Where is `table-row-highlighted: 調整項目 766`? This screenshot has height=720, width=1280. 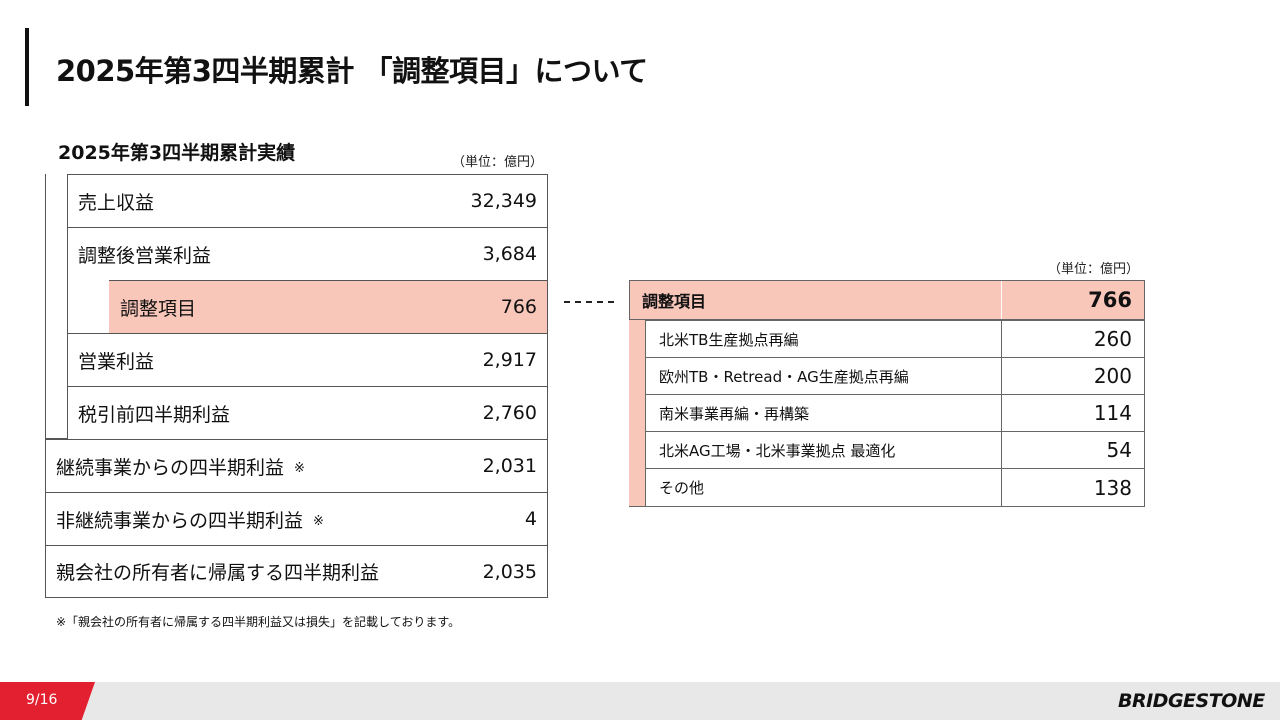 table-row-highlighted: 調整項目 766 is located at coordinates (328, 306).